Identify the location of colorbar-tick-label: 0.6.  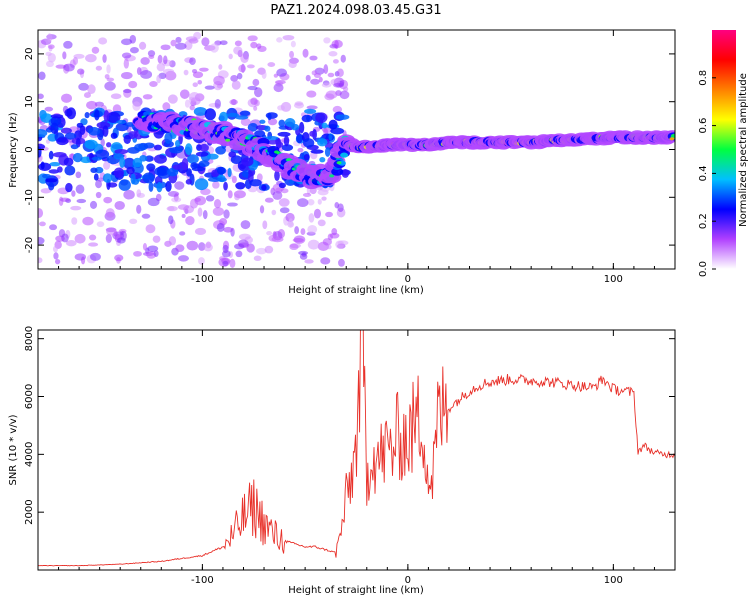
(703, 126).